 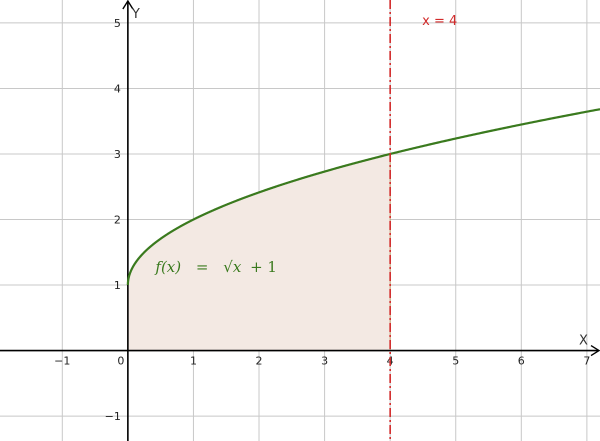 I want to click on y-tick-label: 3, so click(x=117, y=154).